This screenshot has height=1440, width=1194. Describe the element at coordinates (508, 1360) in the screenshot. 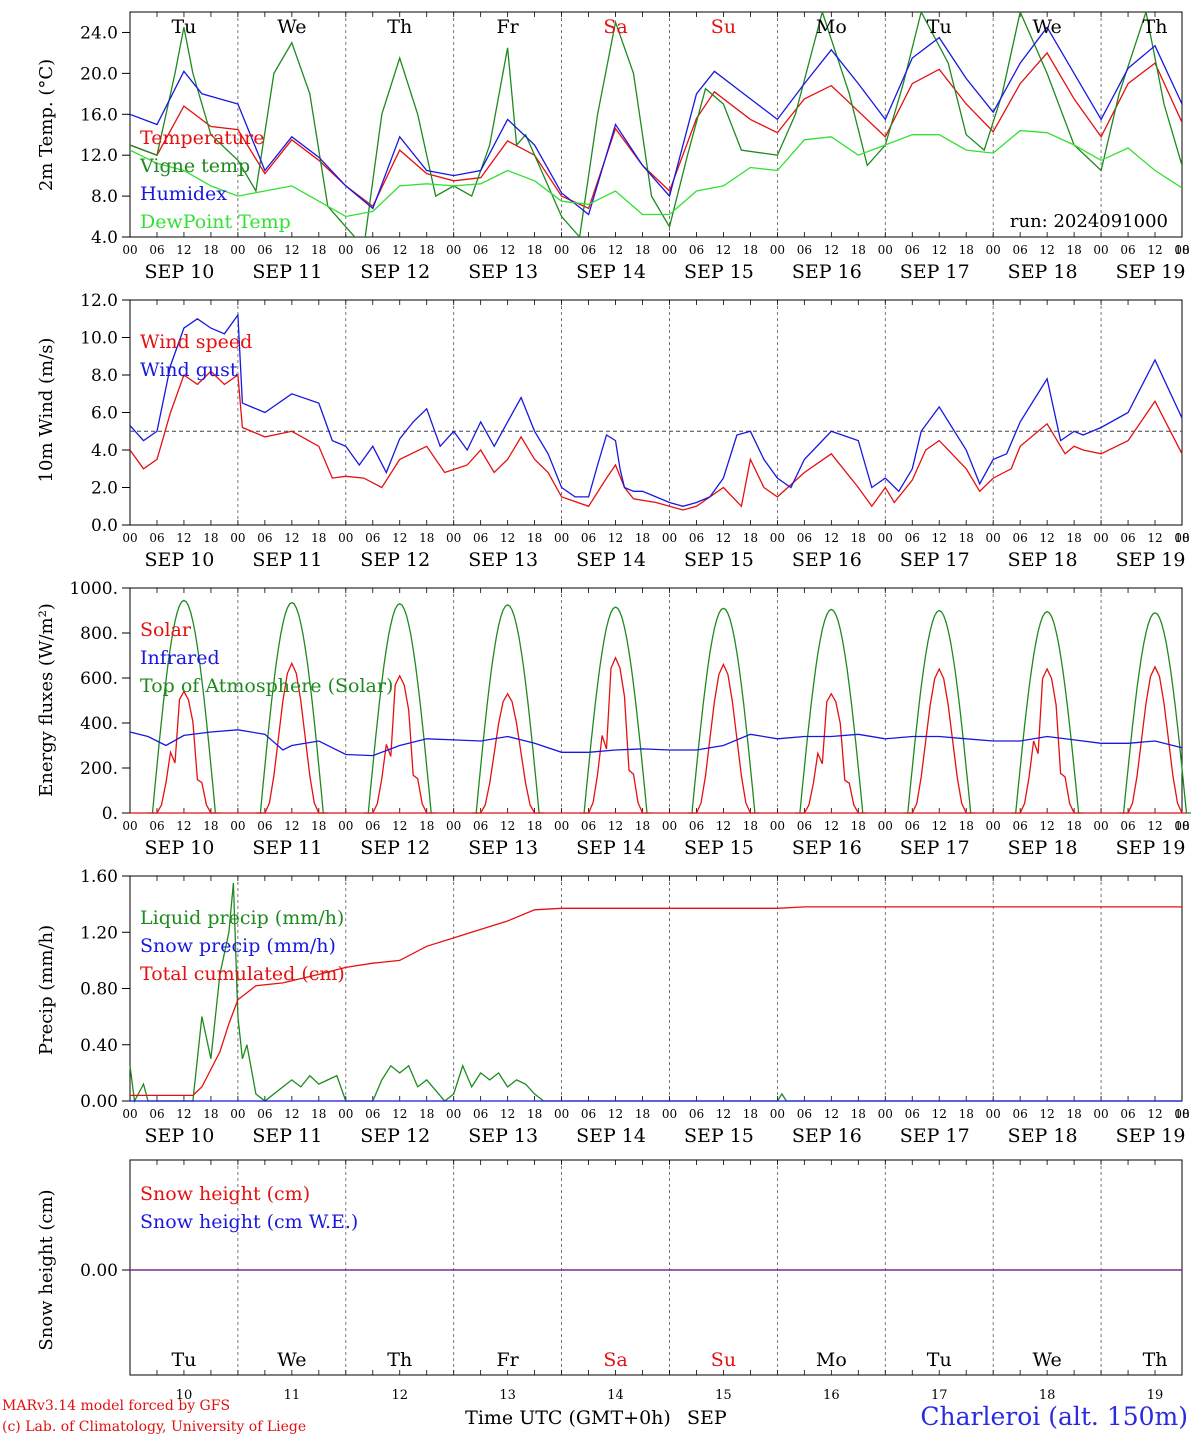

I see `weekday-label: Fr` at that location.